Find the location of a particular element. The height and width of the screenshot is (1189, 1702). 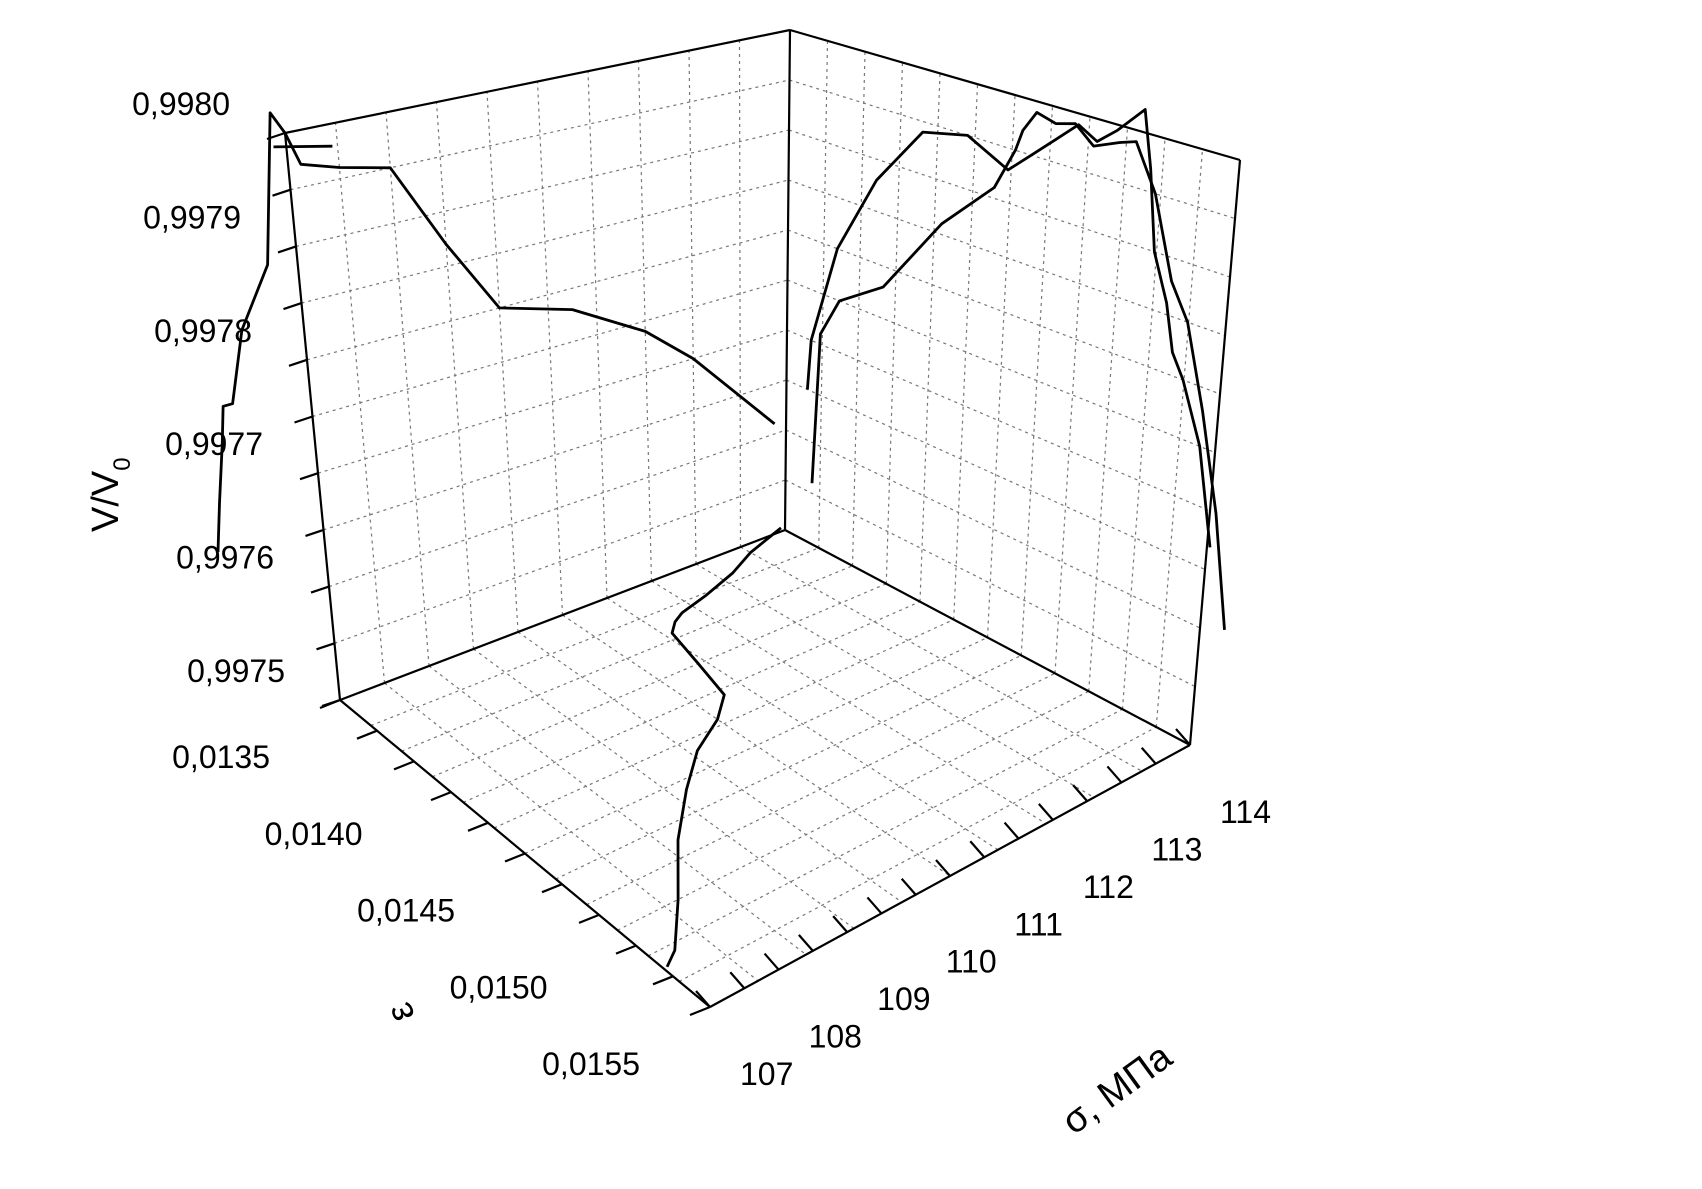

z-axis-title-sub: 0 is located at coordinates (122, 463).